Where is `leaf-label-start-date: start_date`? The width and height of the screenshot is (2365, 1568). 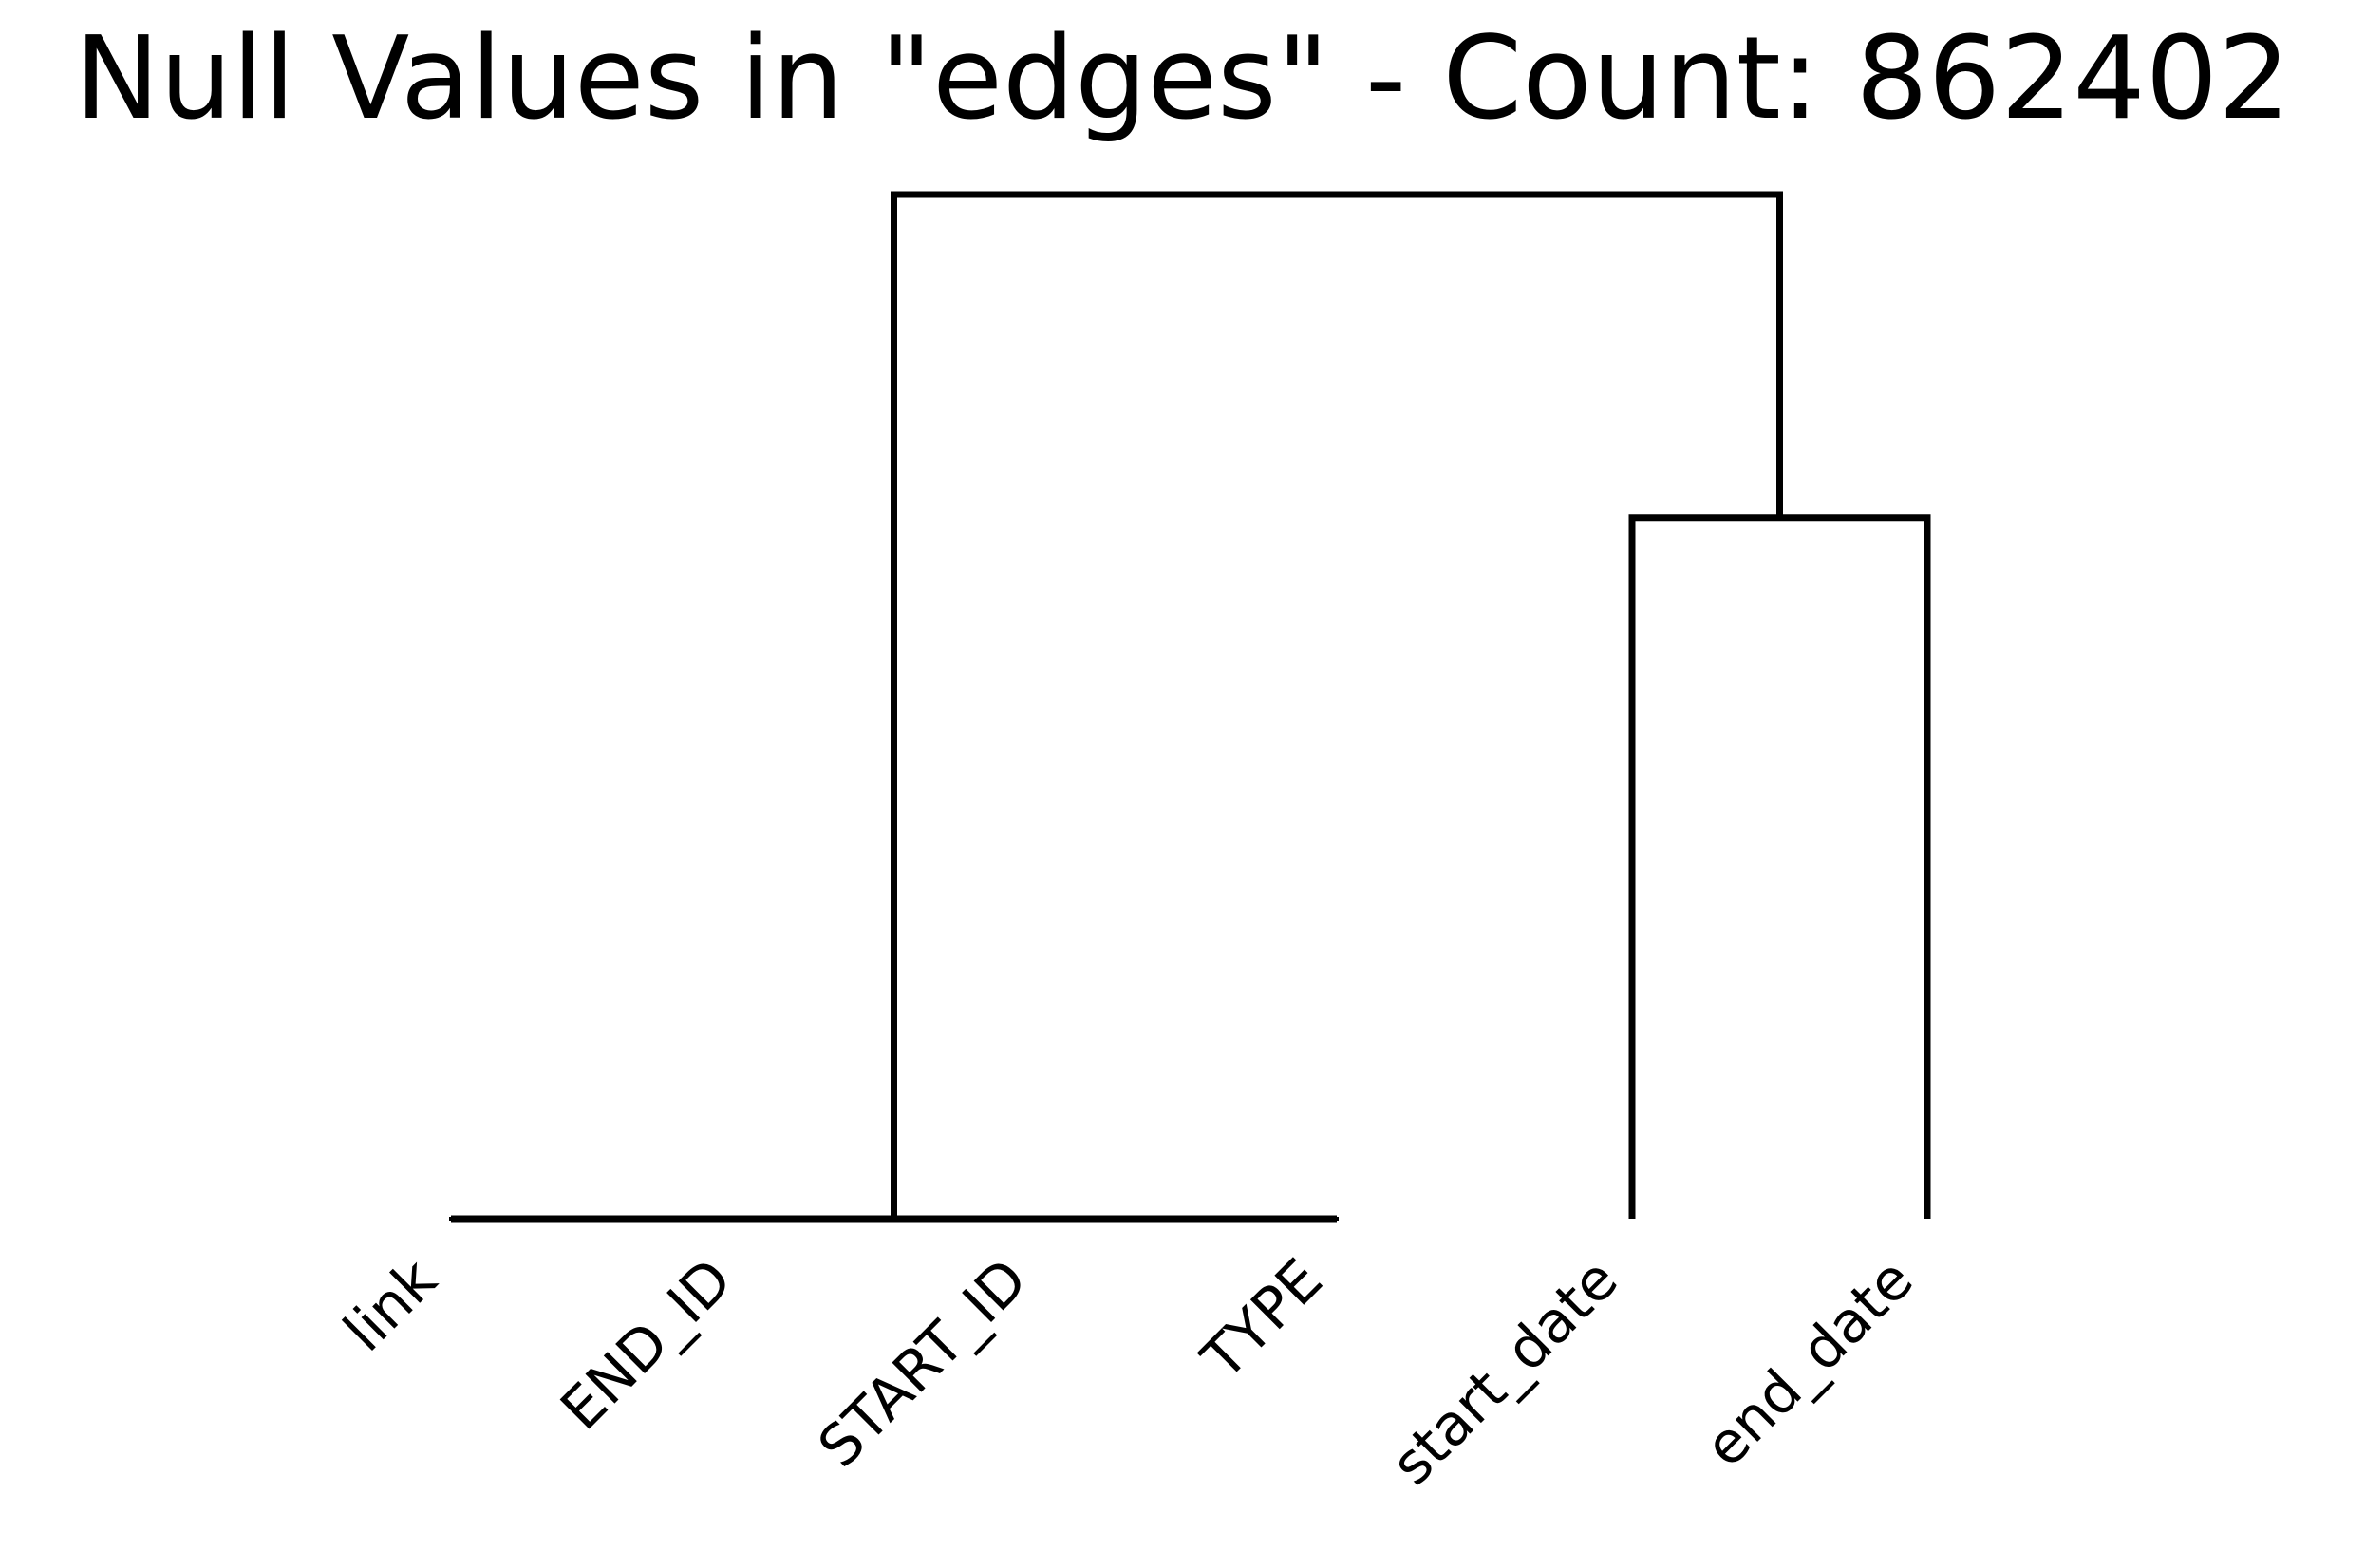
leaf-label-start-date: start_date is located at coordinates (1505, 1372).